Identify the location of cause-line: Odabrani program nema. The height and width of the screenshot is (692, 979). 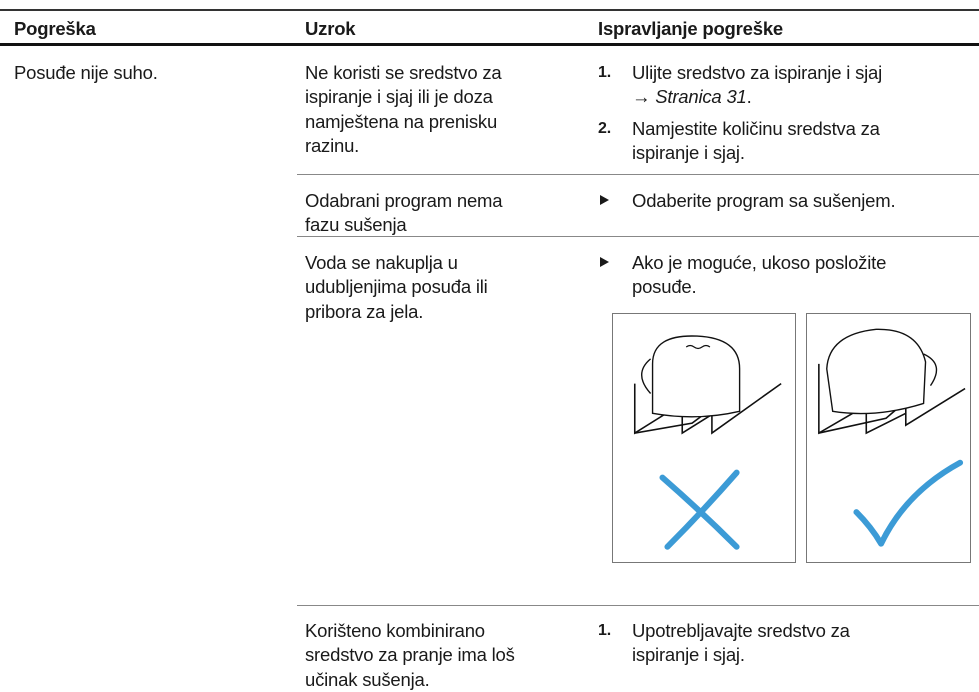
(404, 200).